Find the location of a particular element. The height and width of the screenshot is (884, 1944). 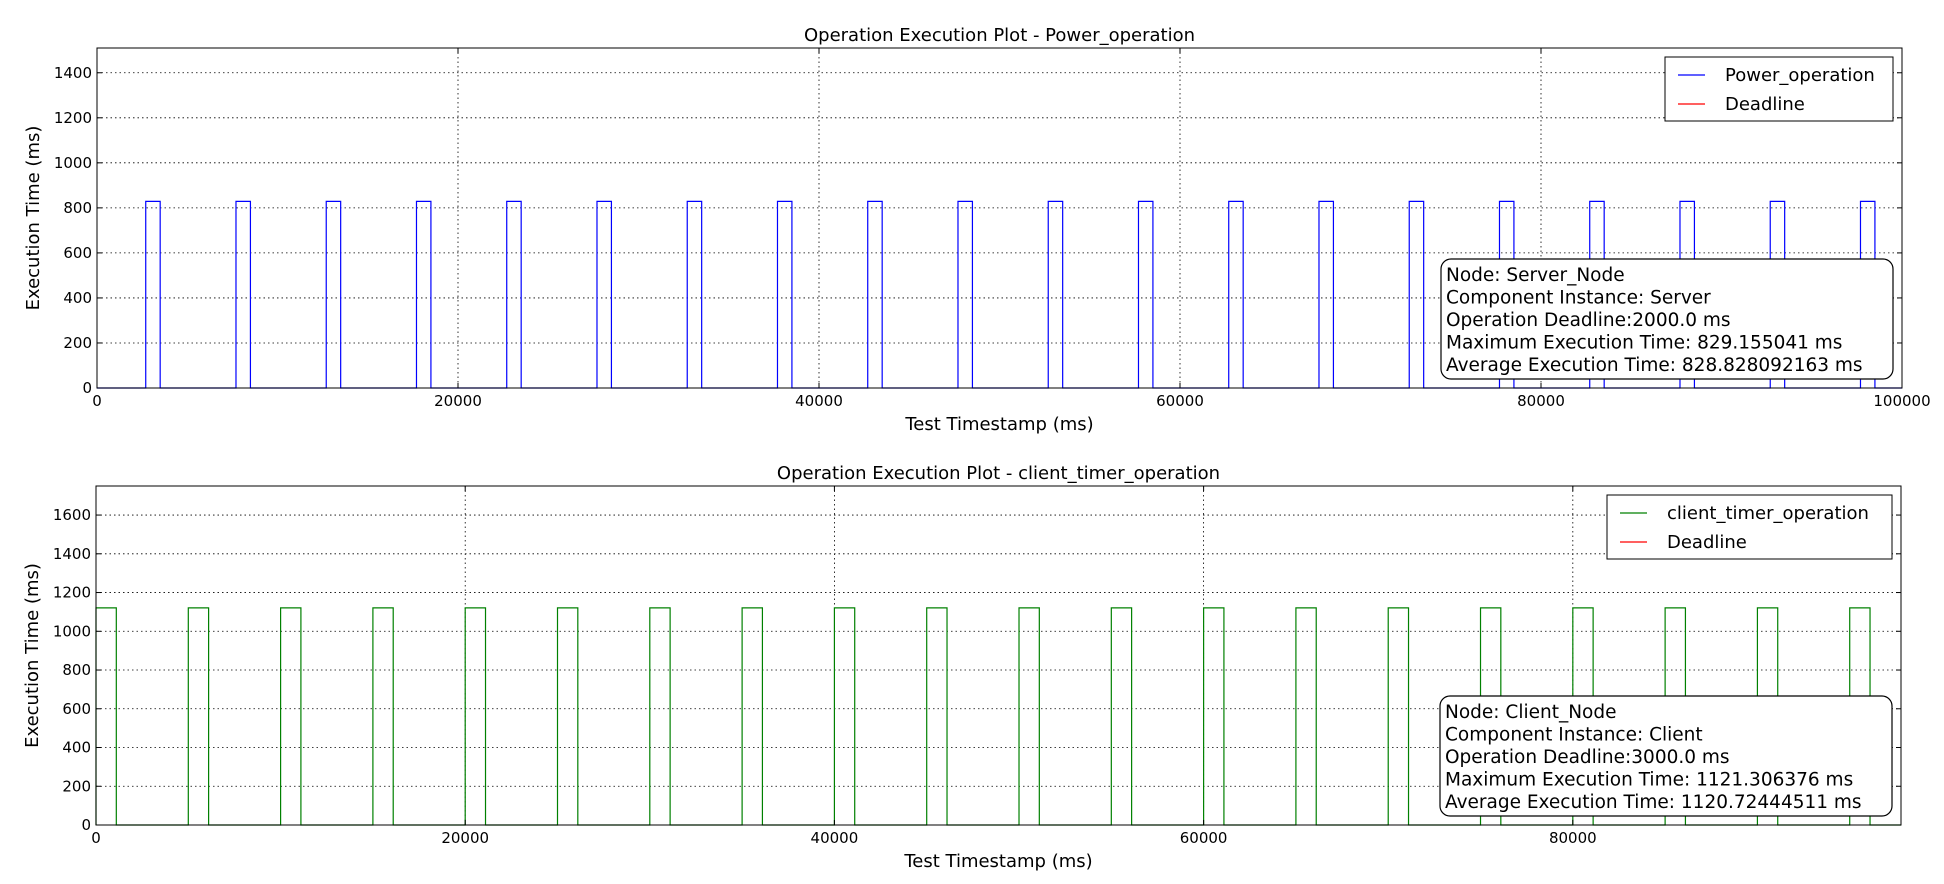

info-box-line: Component Instance: Server is located at coordinates (1578, 298).